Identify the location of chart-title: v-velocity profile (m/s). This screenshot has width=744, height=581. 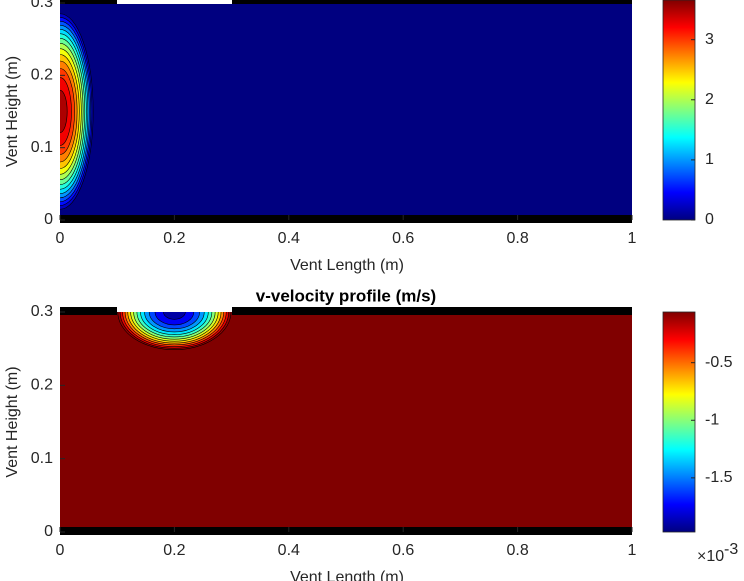
(346, 295).